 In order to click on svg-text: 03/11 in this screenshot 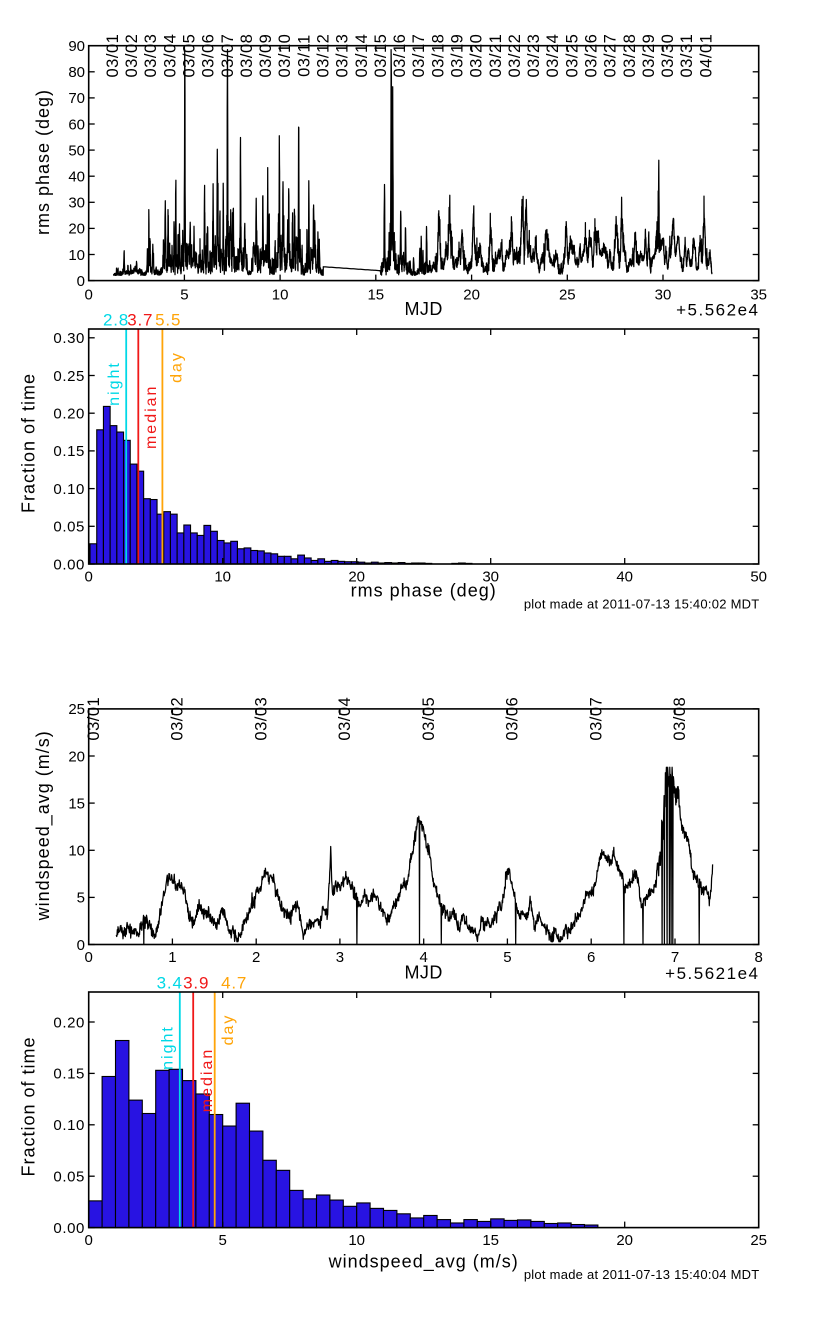, I will do `click(304, 55)`.